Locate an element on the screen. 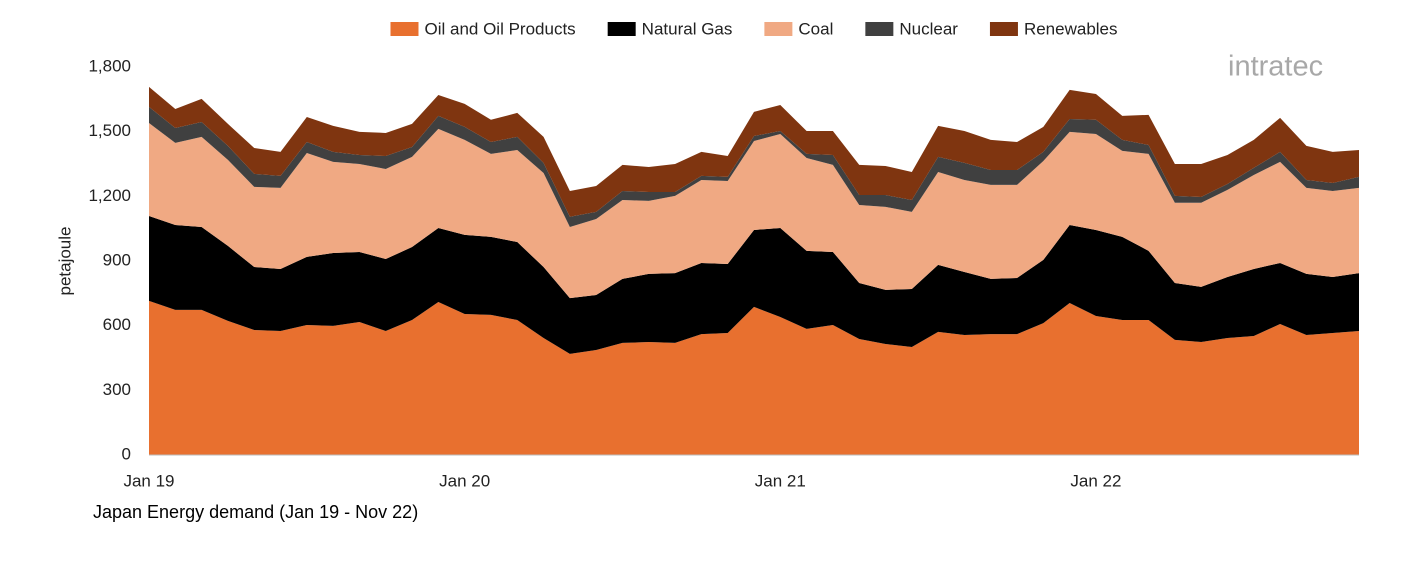  y-tick-label: 1,500 is located at coordinates (109, 130).